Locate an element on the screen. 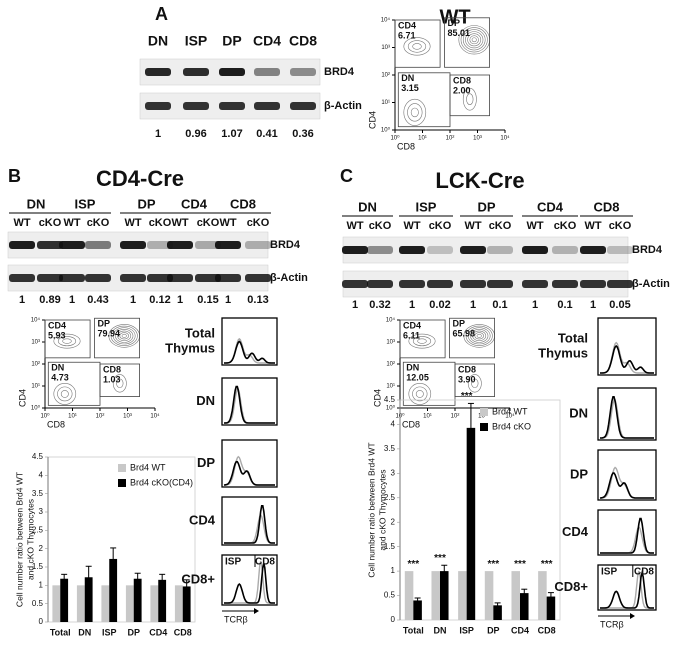 The image size is (679, 647). quantification: 0.1 is located at coordinates (499, 305).